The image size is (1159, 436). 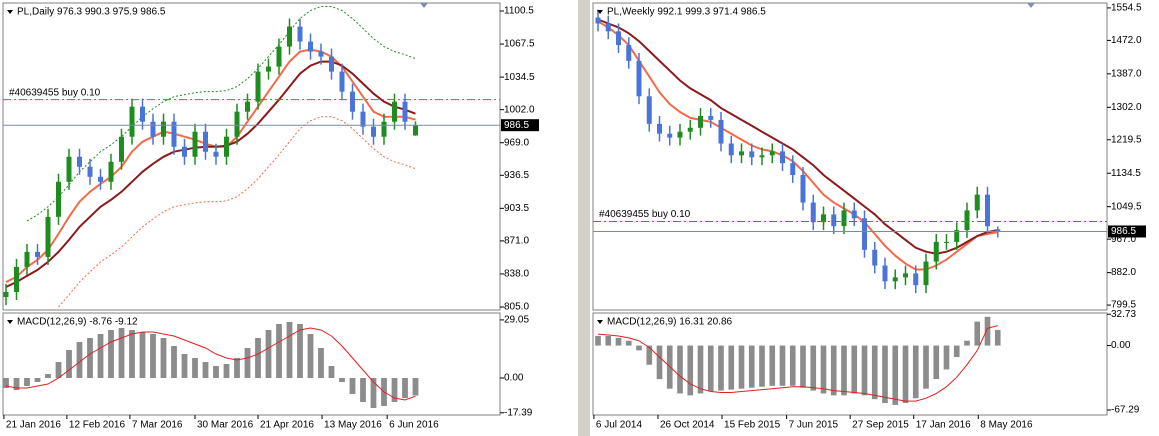 I want to click on x-tick-label: 7 Jun 2015, so click(x=814, y=425).